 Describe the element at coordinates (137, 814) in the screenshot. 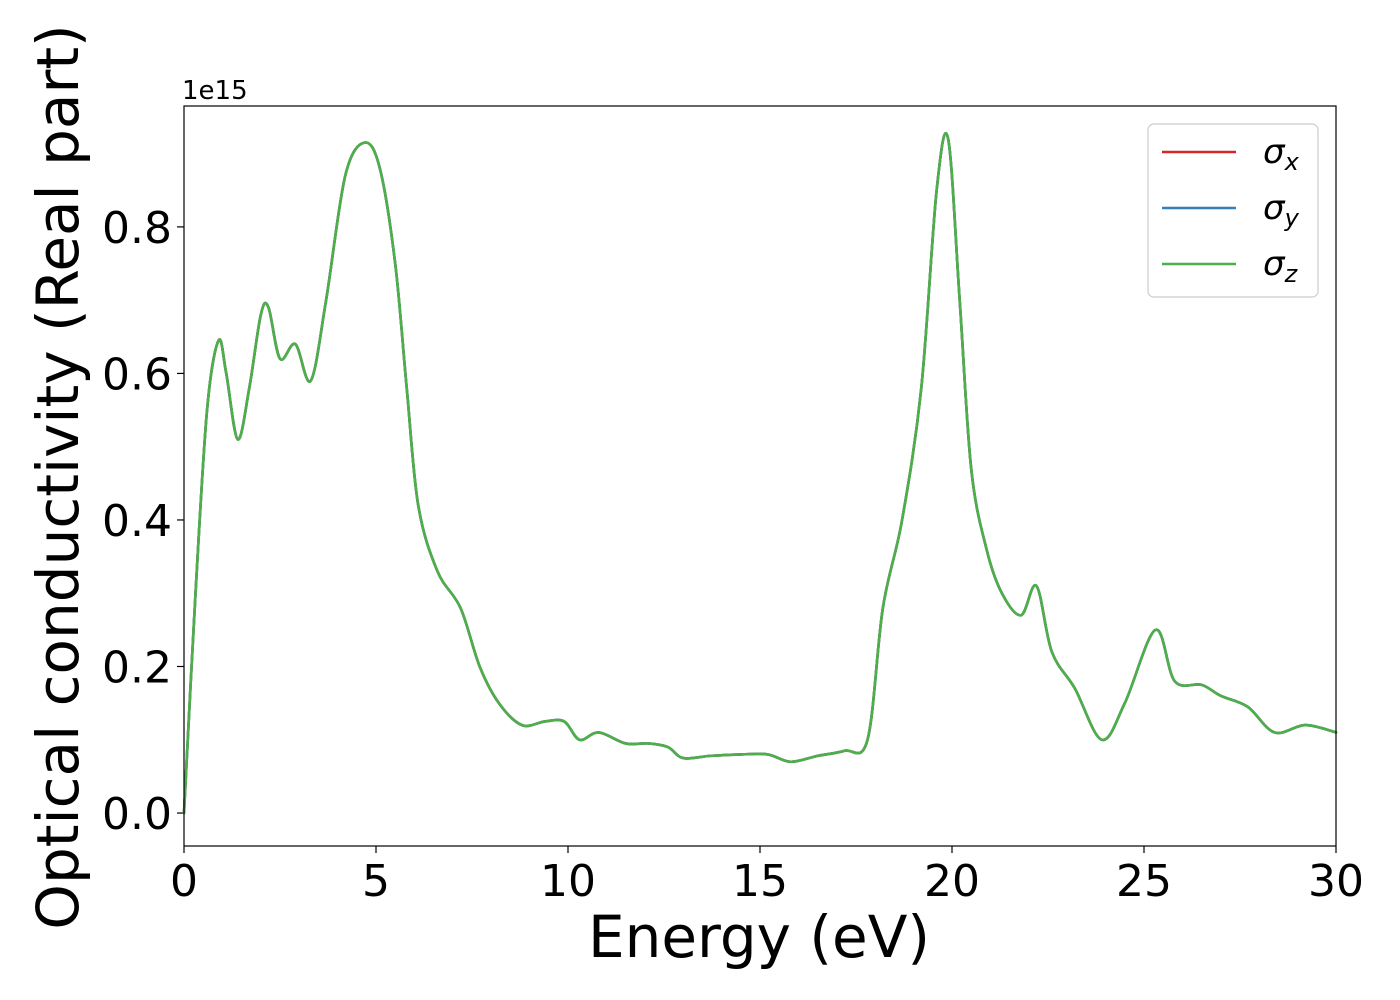

I see `y-tick-label: 0.0` at that location.